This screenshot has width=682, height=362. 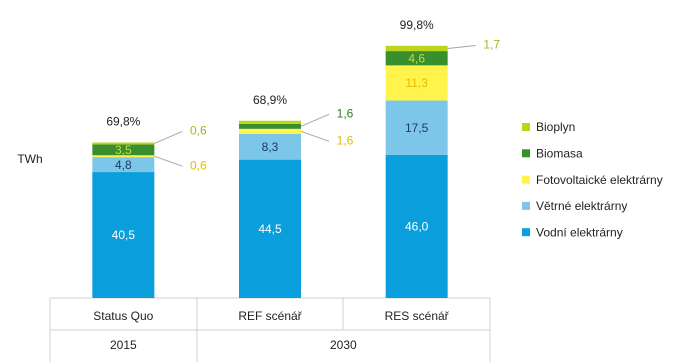 What do you see at coordinates (555, 127) in the screenshot?
I see `legend-label: Bioplyn` at bounding box center [555, 127].